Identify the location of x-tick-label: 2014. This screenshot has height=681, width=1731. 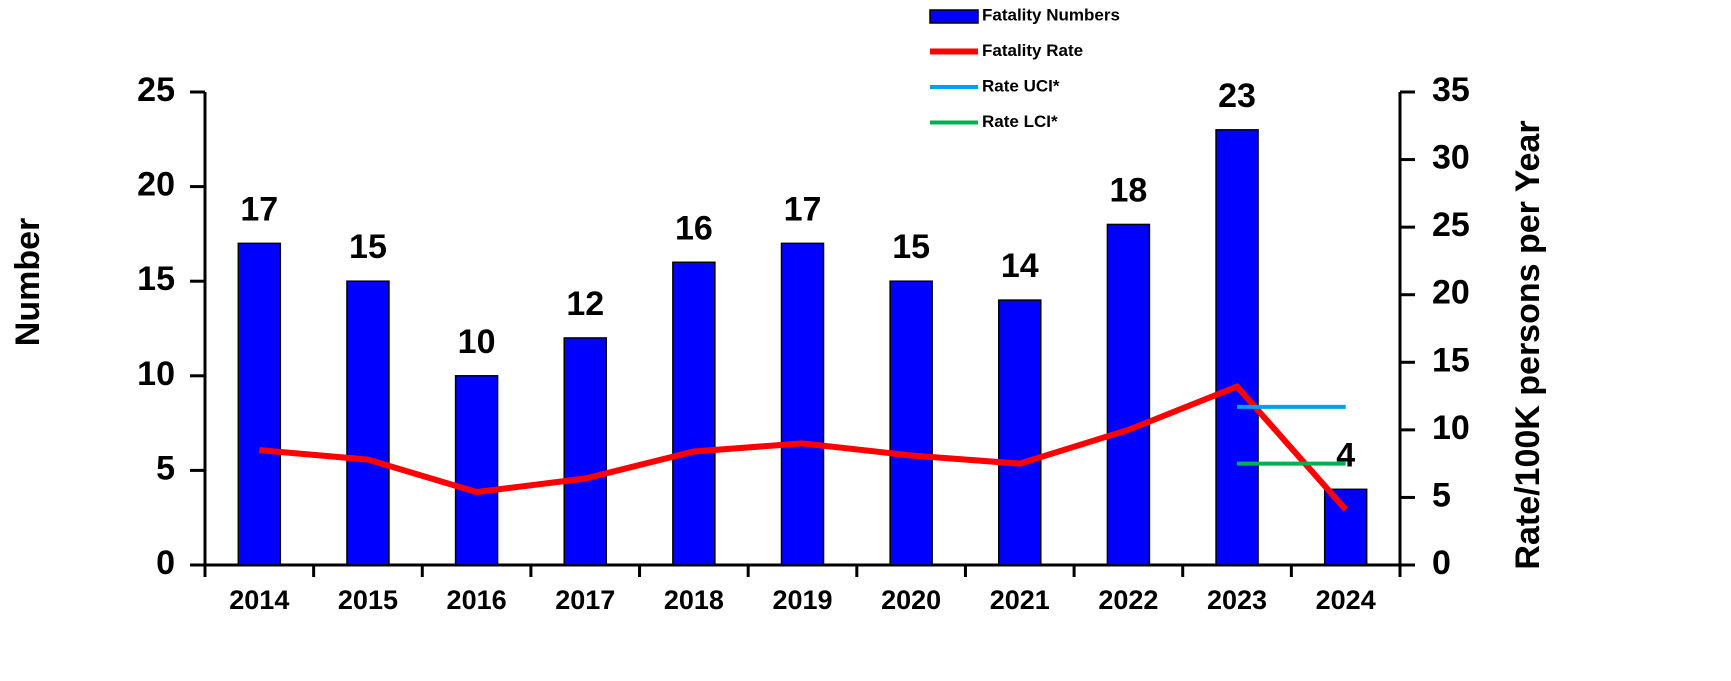
(259, 600).